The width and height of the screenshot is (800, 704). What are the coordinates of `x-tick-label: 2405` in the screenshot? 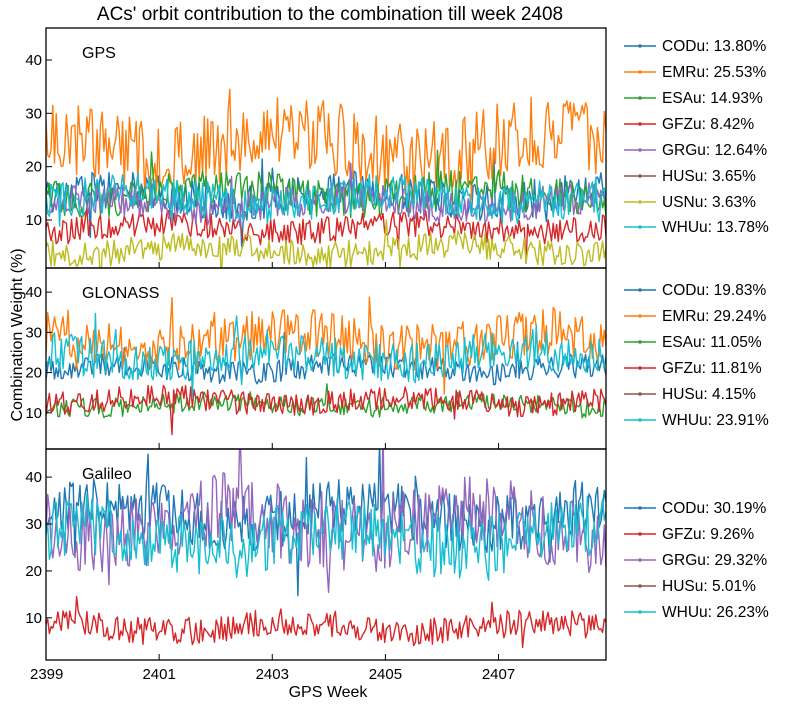 It's located at (385, 674).